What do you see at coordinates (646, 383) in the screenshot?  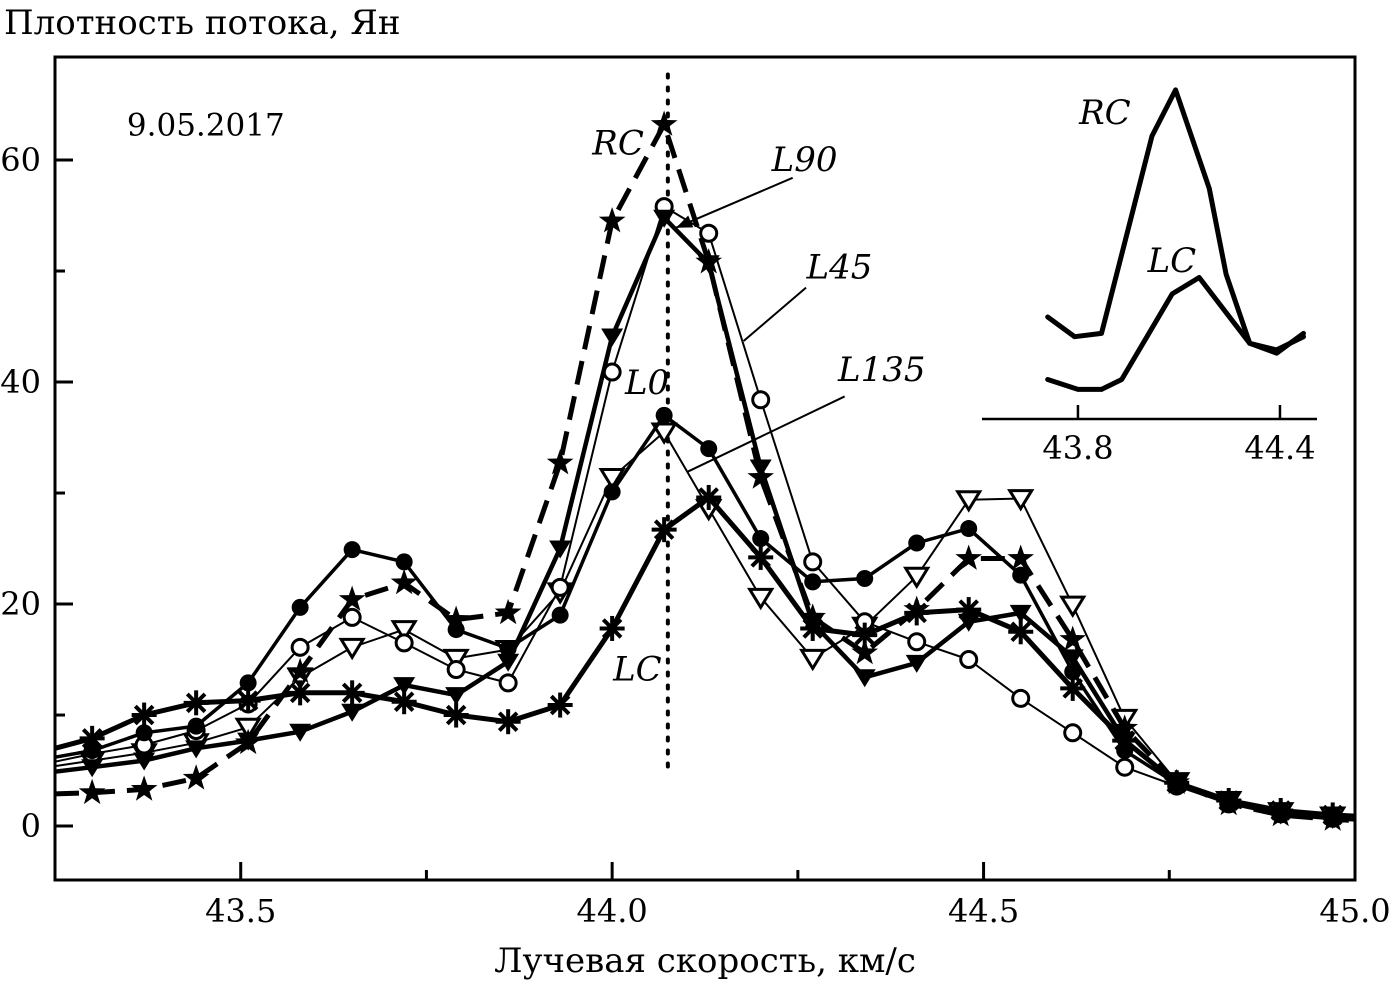 I see `curve-label-L0: L0` at bounding box center [646, 383].